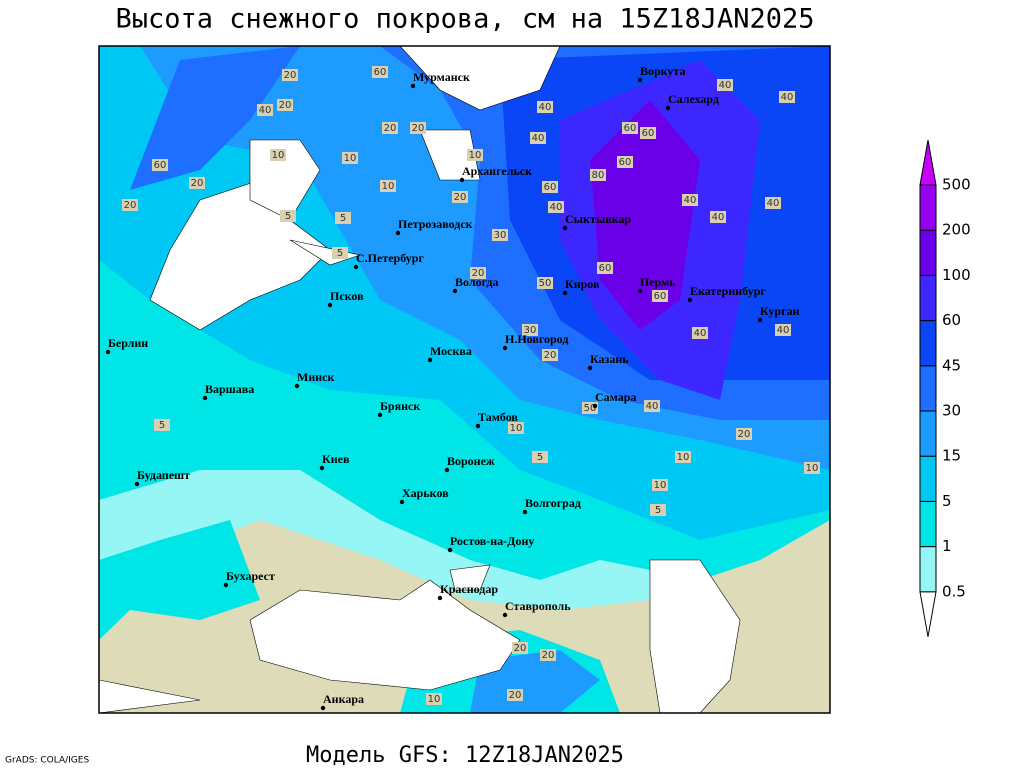 Image resolution: width=1024 pixels, height=768 pixels. I want to click on city-label: Волгоград, so click(553, 503).